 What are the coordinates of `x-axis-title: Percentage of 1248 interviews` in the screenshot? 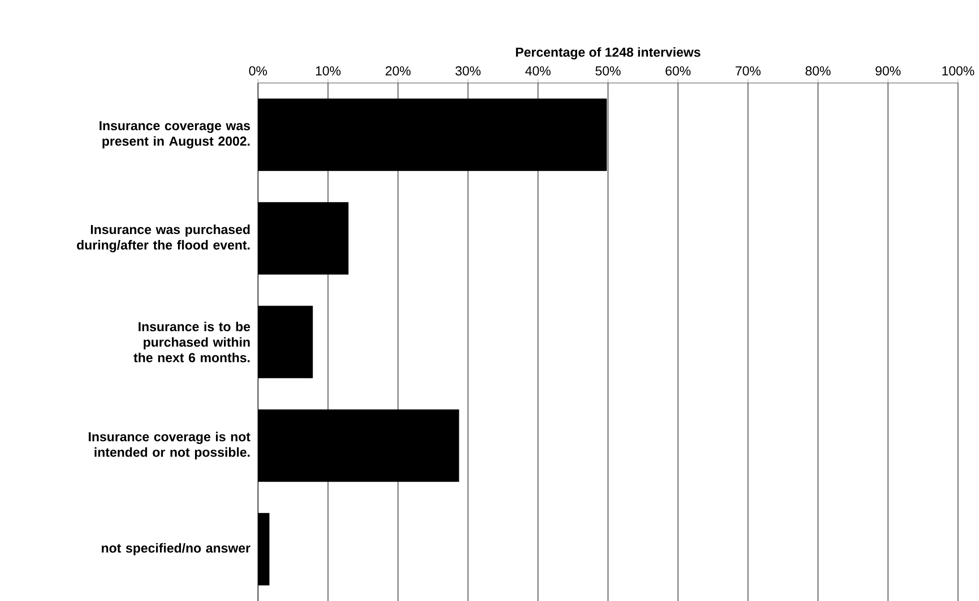 It's located at (608, 53).